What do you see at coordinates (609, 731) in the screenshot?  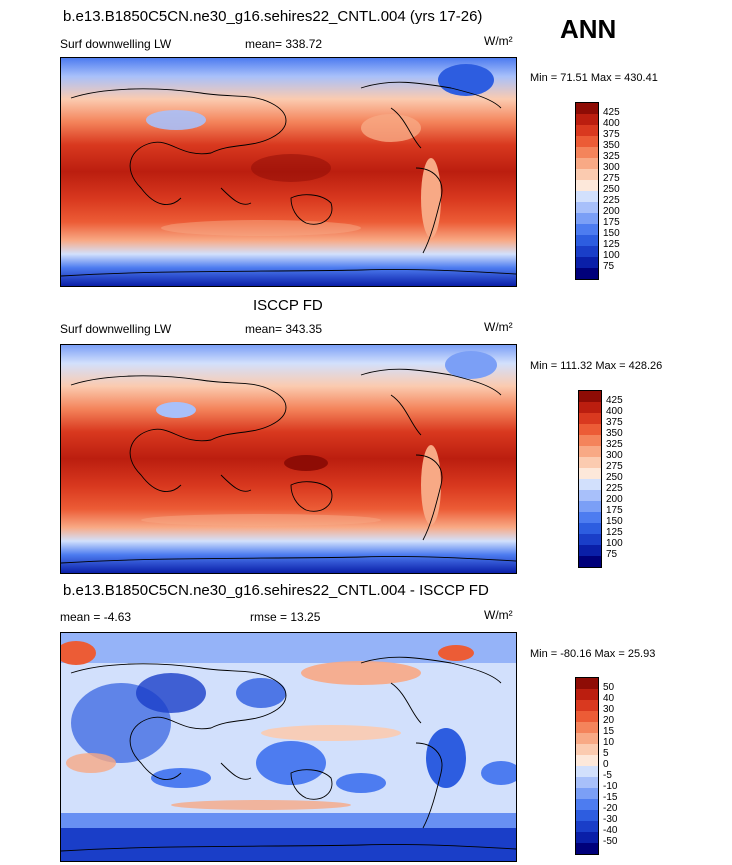 I see `colorbar-tick-label: 15` at bounding box center [609, 731].